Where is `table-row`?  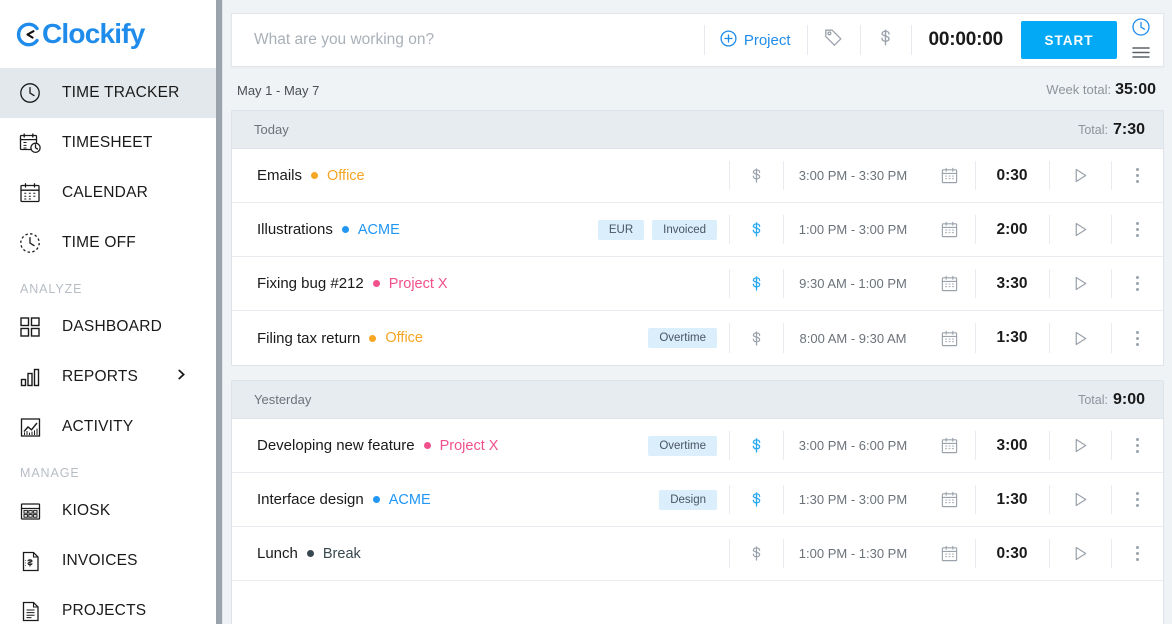 table-row is located at coordinates (697, 602).